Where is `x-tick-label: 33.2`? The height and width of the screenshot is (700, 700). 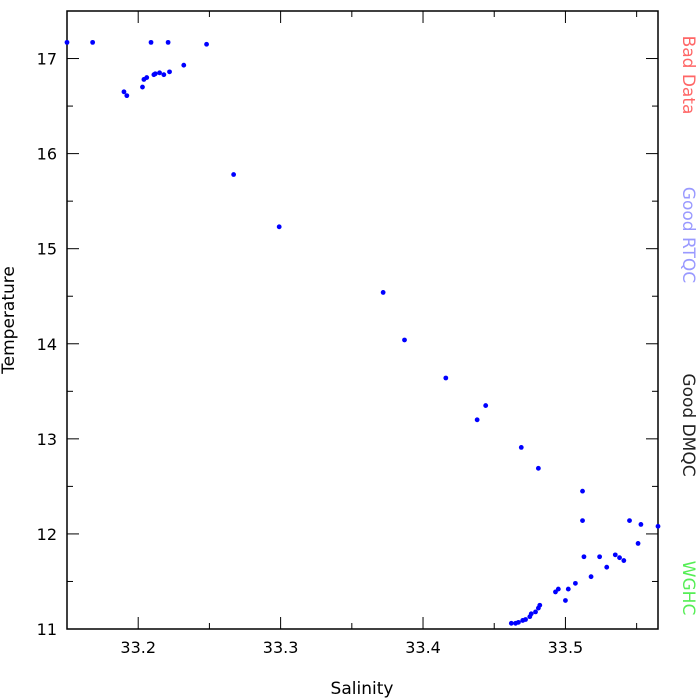
x-tick-label: 33.2 is located at coordinates (138, 647).